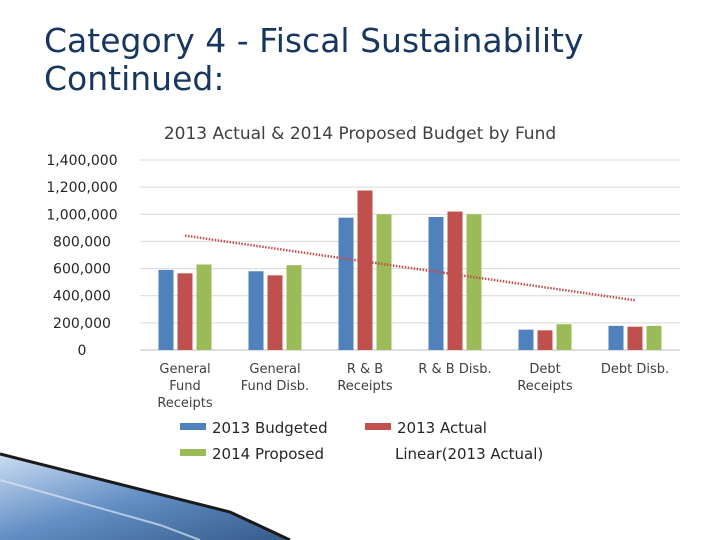  Describe the element at coordinates (544, 369) in the screenshot. I see `x-category-label: Debt` at that location.